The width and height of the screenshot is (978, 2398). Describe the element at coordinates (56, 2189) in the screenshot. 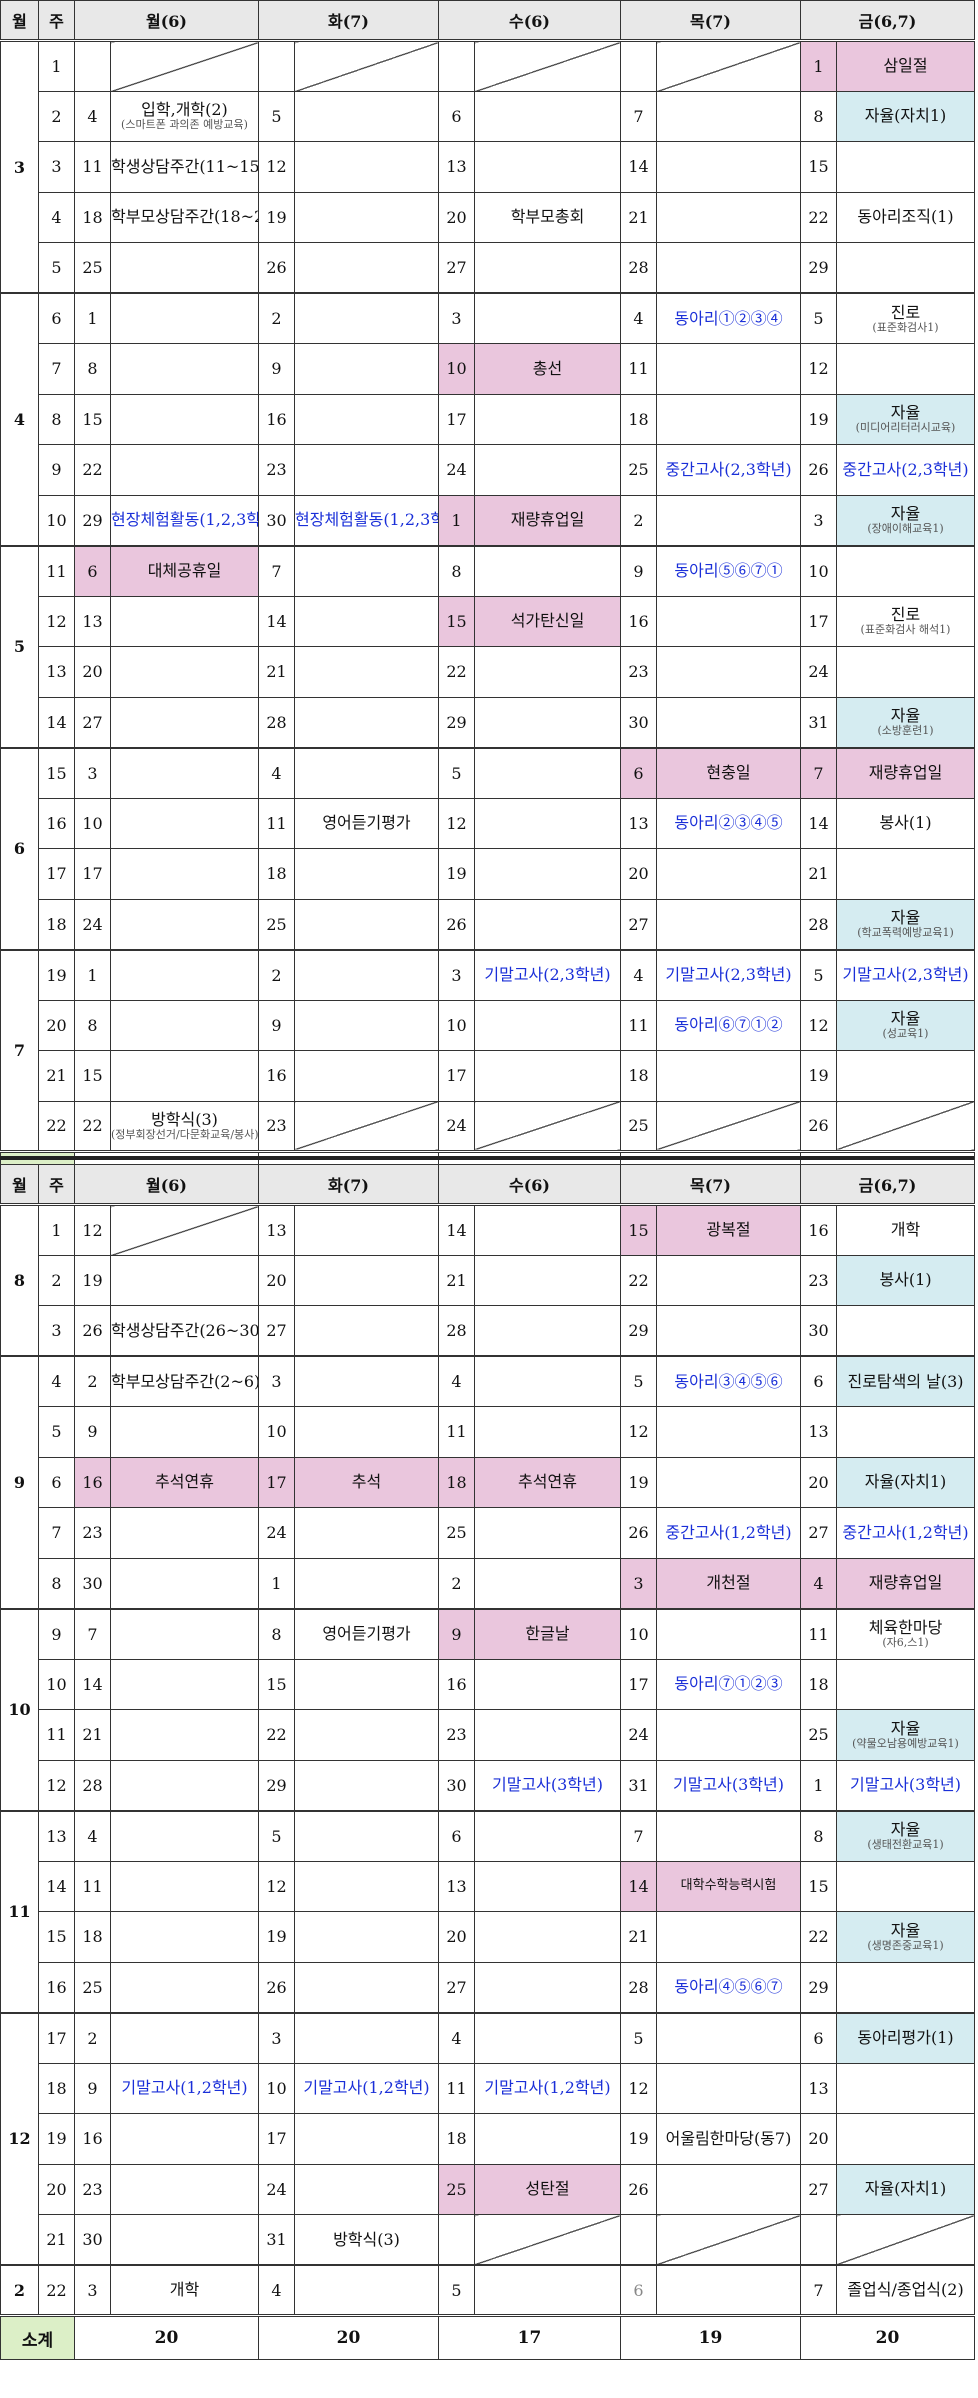

I see `week-number: 20` at that location.